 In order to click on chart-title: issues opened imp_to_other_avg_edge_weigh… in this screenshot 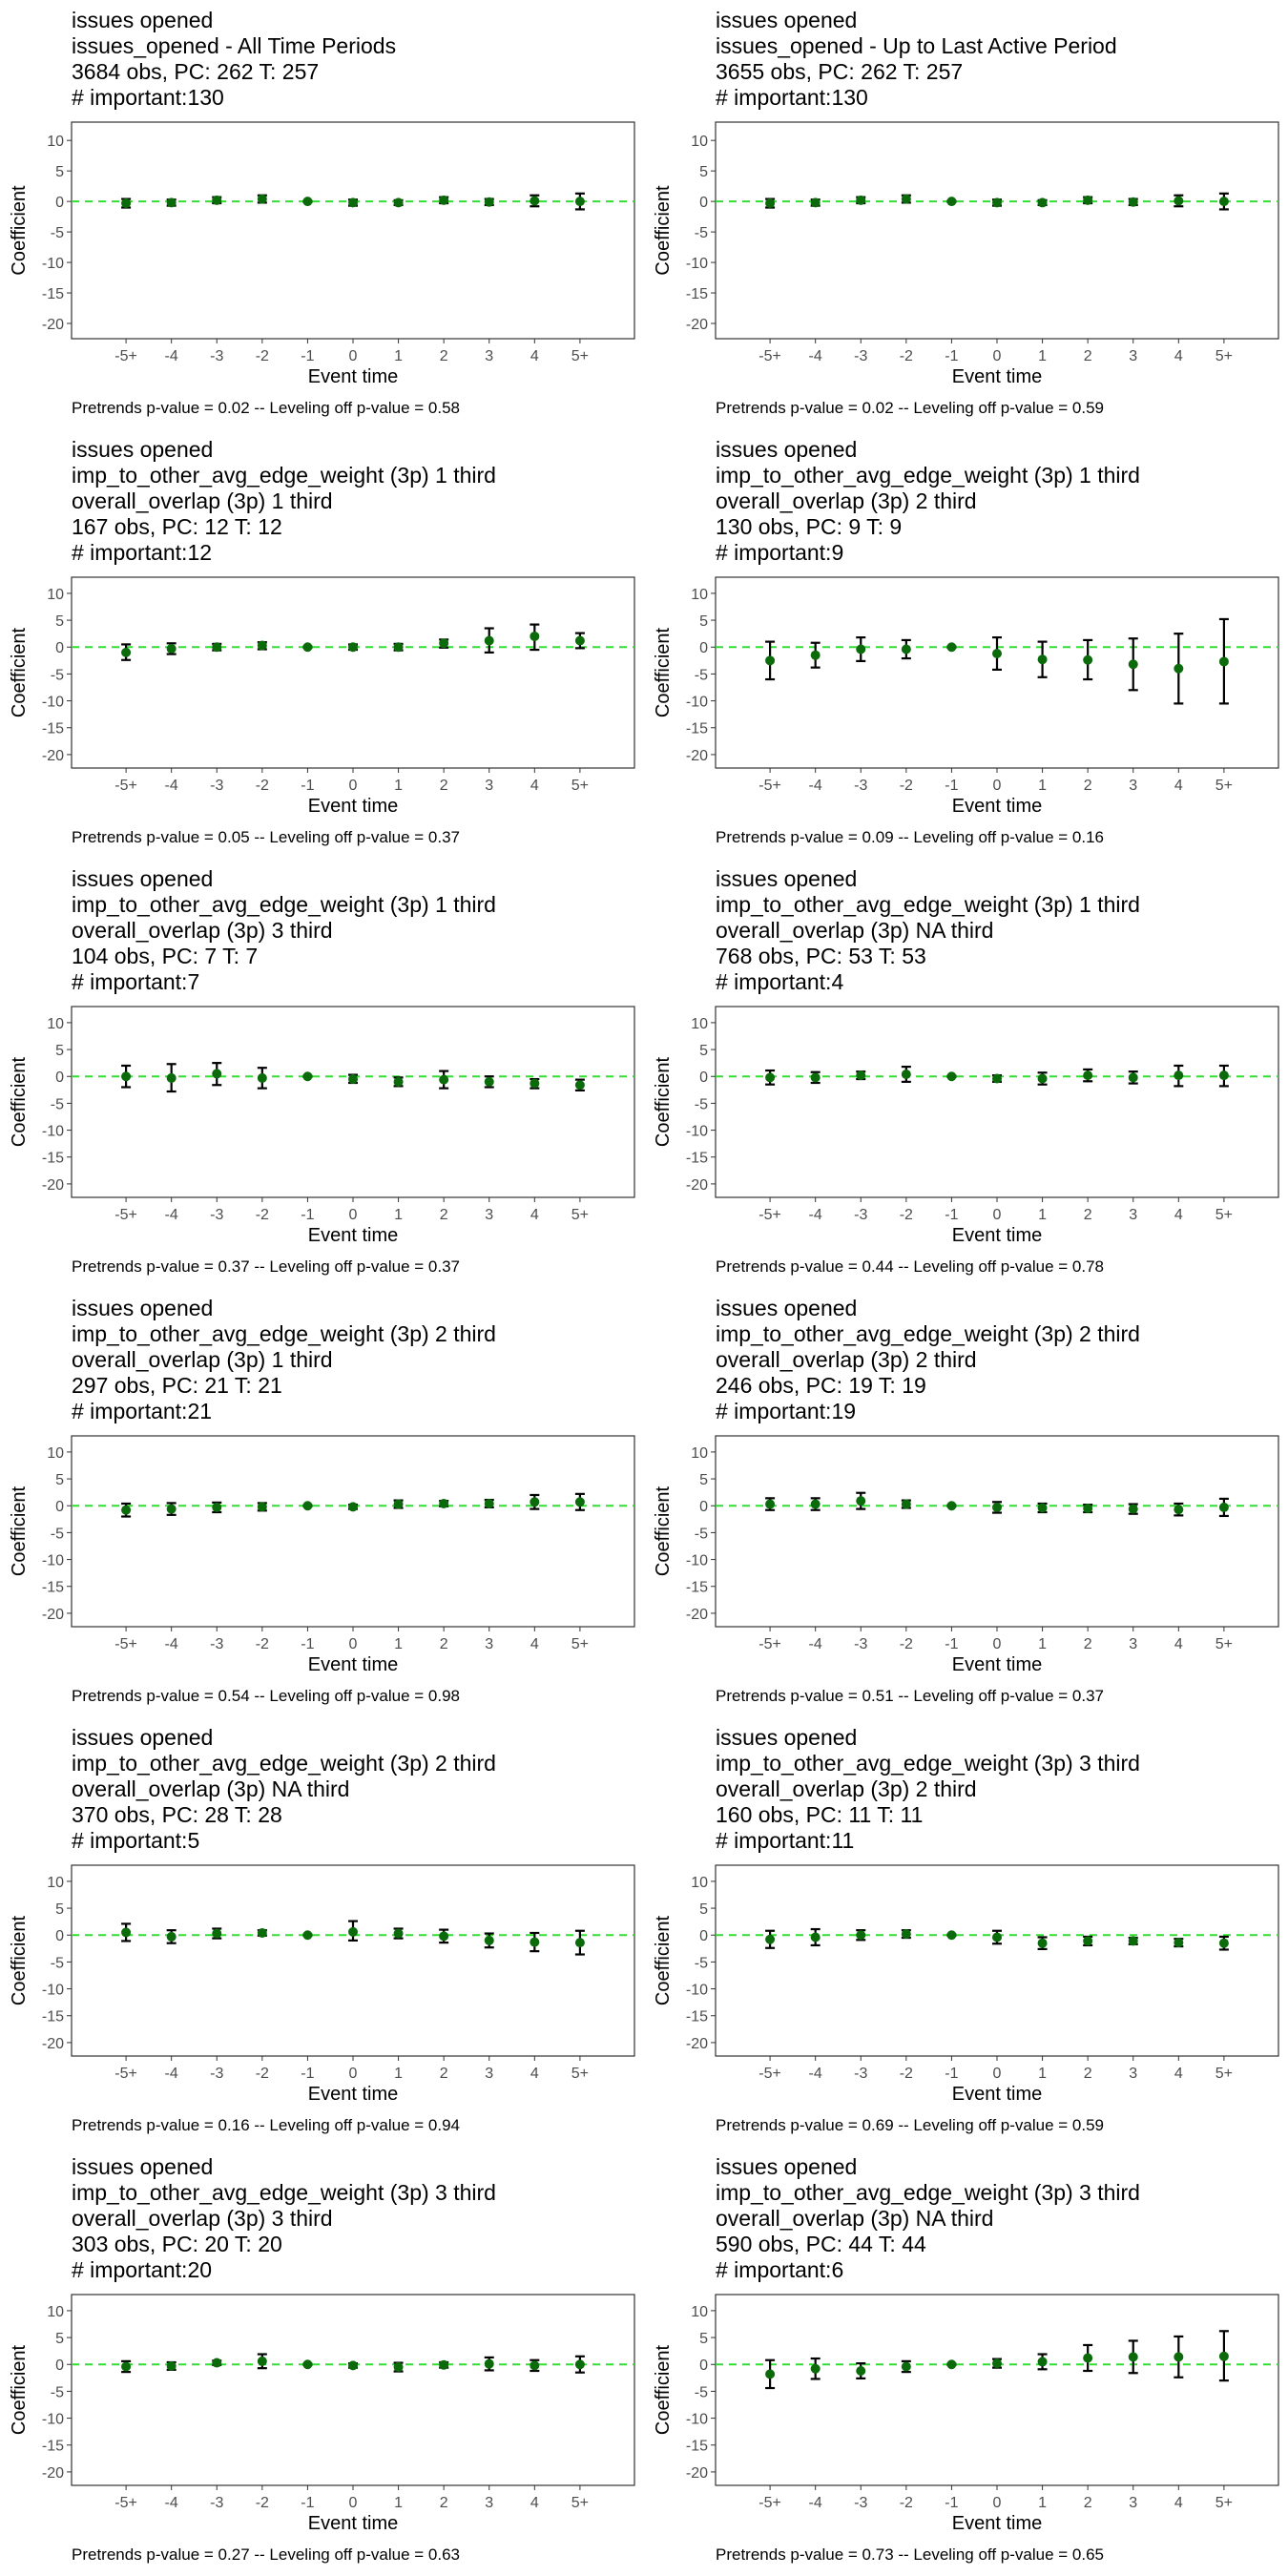, I will do `click(928, 2218)`.